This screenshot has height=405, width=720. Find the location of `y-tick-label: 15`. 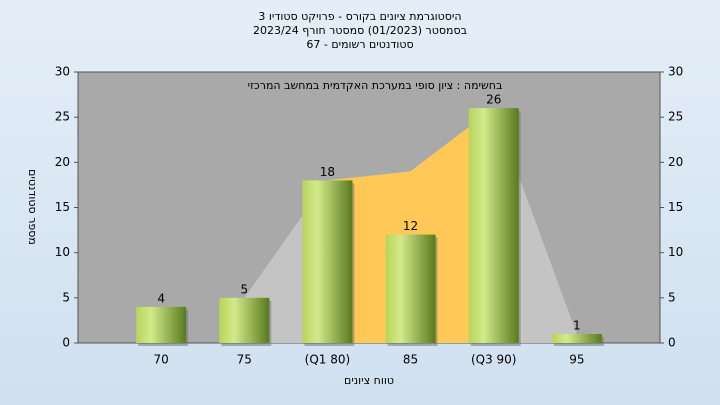

y-tick-label: 15 is located at coordinates (62, 207).